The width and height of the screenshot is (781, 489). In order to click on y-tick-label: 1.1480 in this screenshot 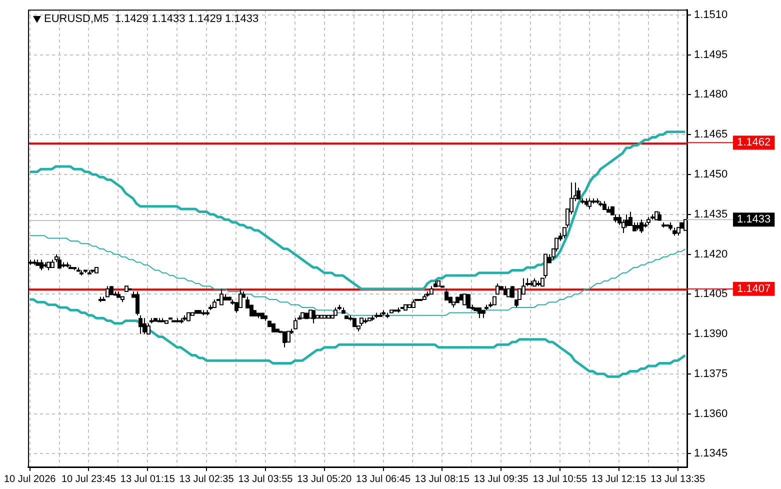, I will do `click(711, 94)`.